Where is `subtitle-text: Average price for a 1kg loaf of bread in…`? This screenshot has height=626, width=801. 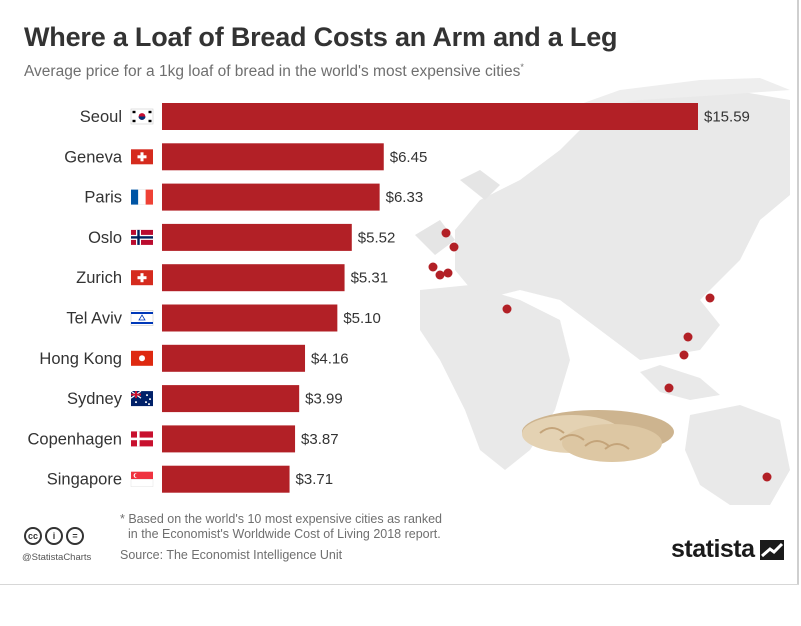 subtitle-text: Average price for a 1kg loaf of bread in… is located at coordinates (272, 72).